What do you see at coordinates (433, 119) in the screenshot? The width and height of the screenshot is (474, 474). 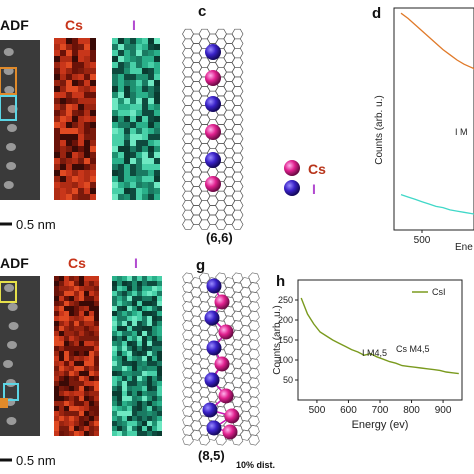 I see `chart-d-frame` at bounding box center [433, 119].